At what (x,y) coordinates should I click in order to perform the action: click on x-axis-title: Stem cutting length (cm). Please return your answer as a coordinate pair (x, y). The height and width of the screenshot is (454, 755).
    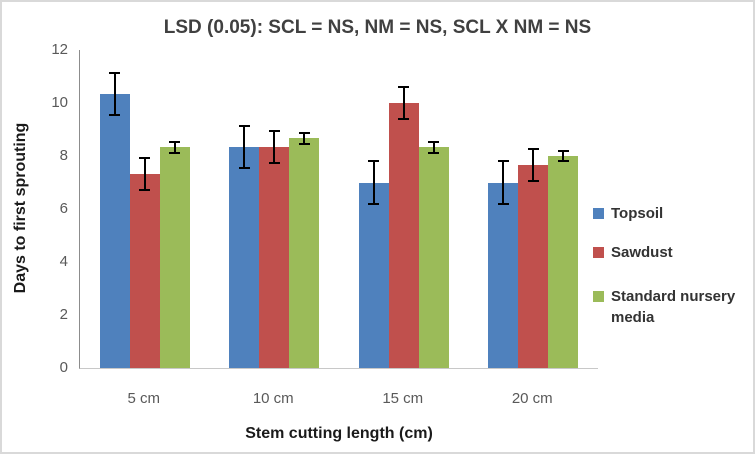
    Looking at the image, I should click on (339, 433).